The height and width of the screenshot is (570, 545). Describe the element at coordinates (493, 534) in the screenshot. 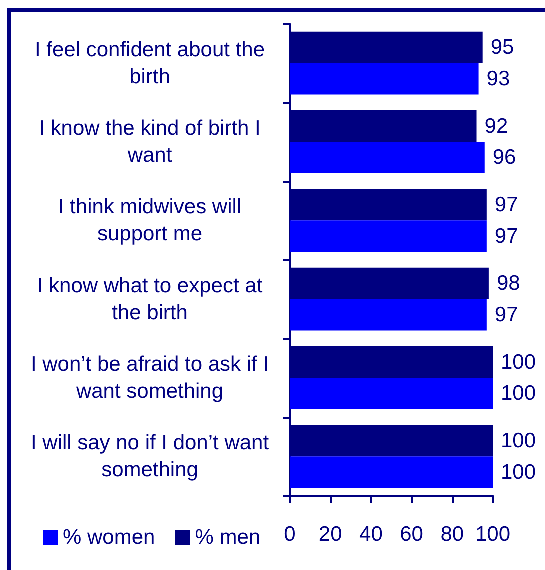

I see `x-tick-label: 100` at that location.